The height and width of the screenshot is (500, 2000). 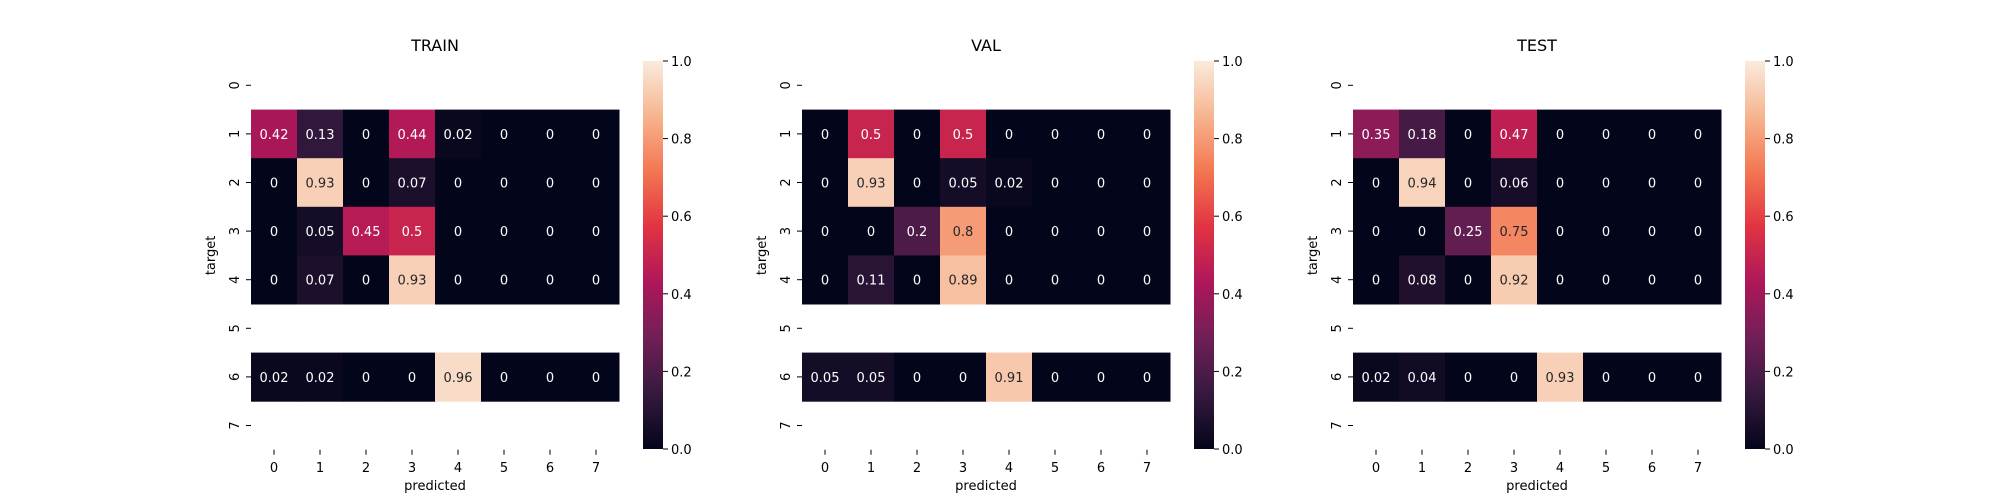 I want to click on y-tick-label: 1, so click(x=786, y=134).